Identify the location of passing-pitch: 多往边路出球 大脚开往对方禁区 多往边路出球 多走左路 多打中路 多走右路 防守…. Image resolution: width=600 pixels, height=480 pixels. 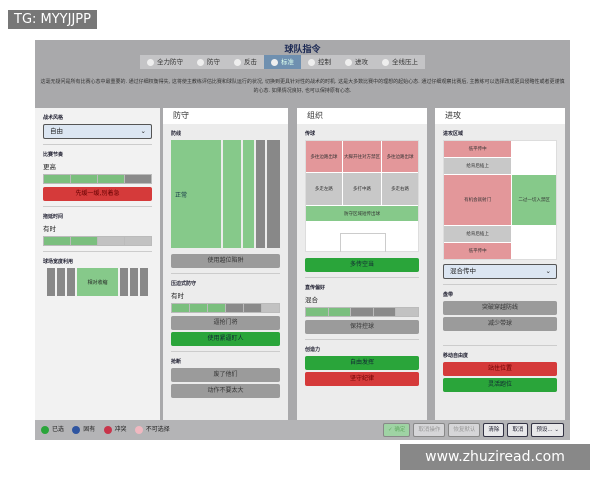
(362, 196).